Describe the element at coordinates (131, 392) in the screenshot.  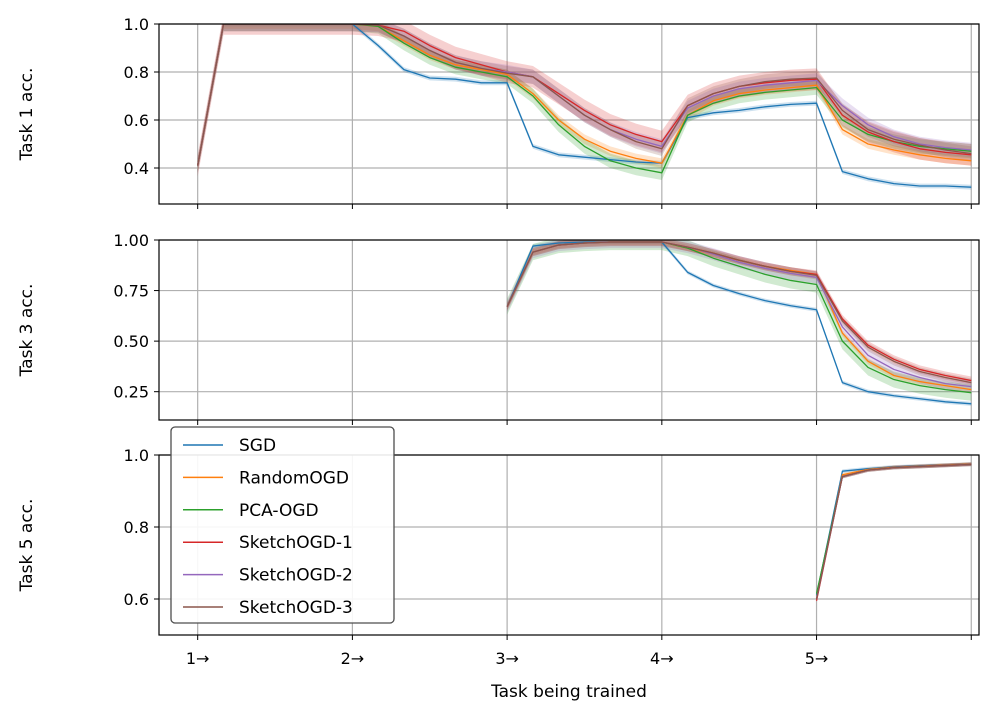
I see `y-tick-label: 0.25` at that location.